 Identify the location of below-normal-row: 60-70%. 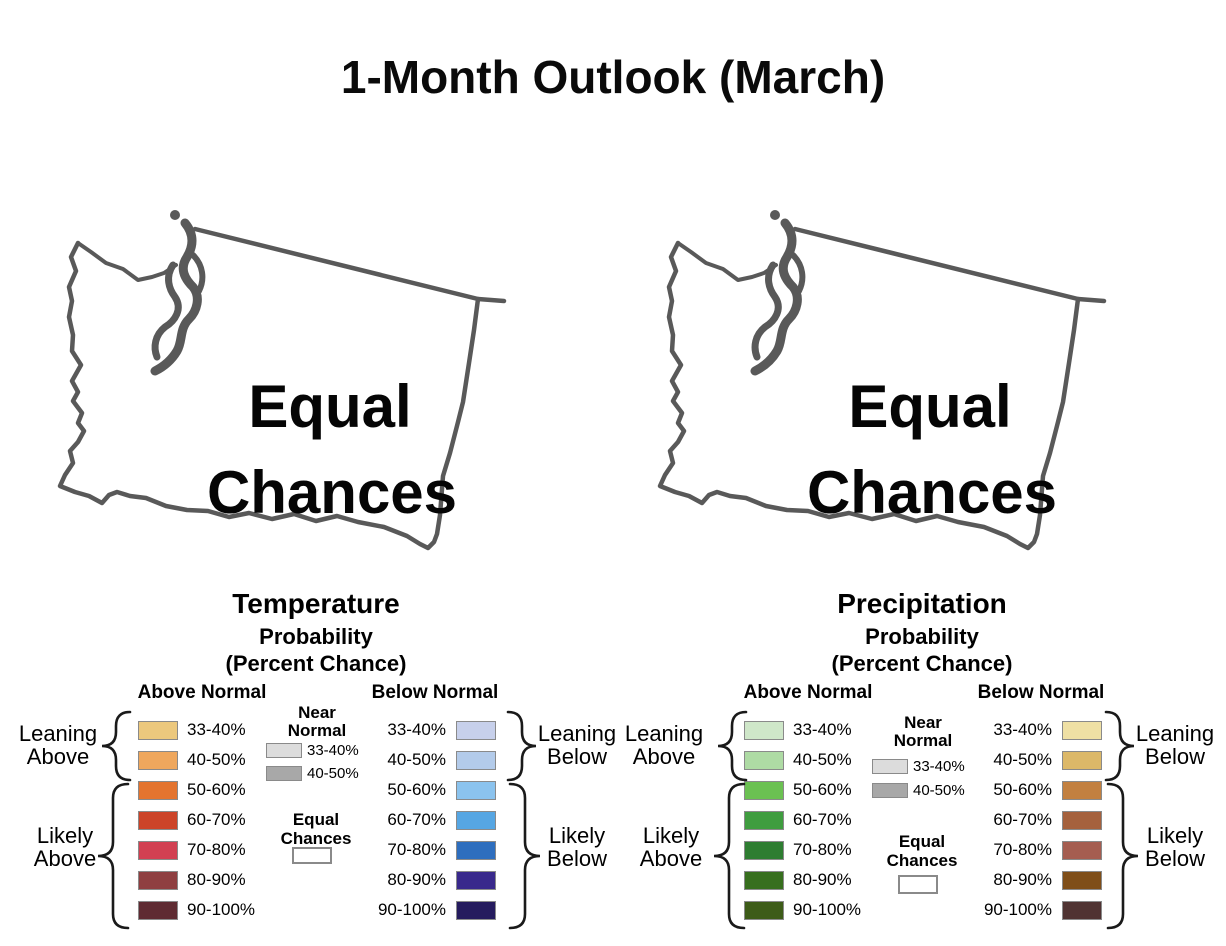
(1038, 820).